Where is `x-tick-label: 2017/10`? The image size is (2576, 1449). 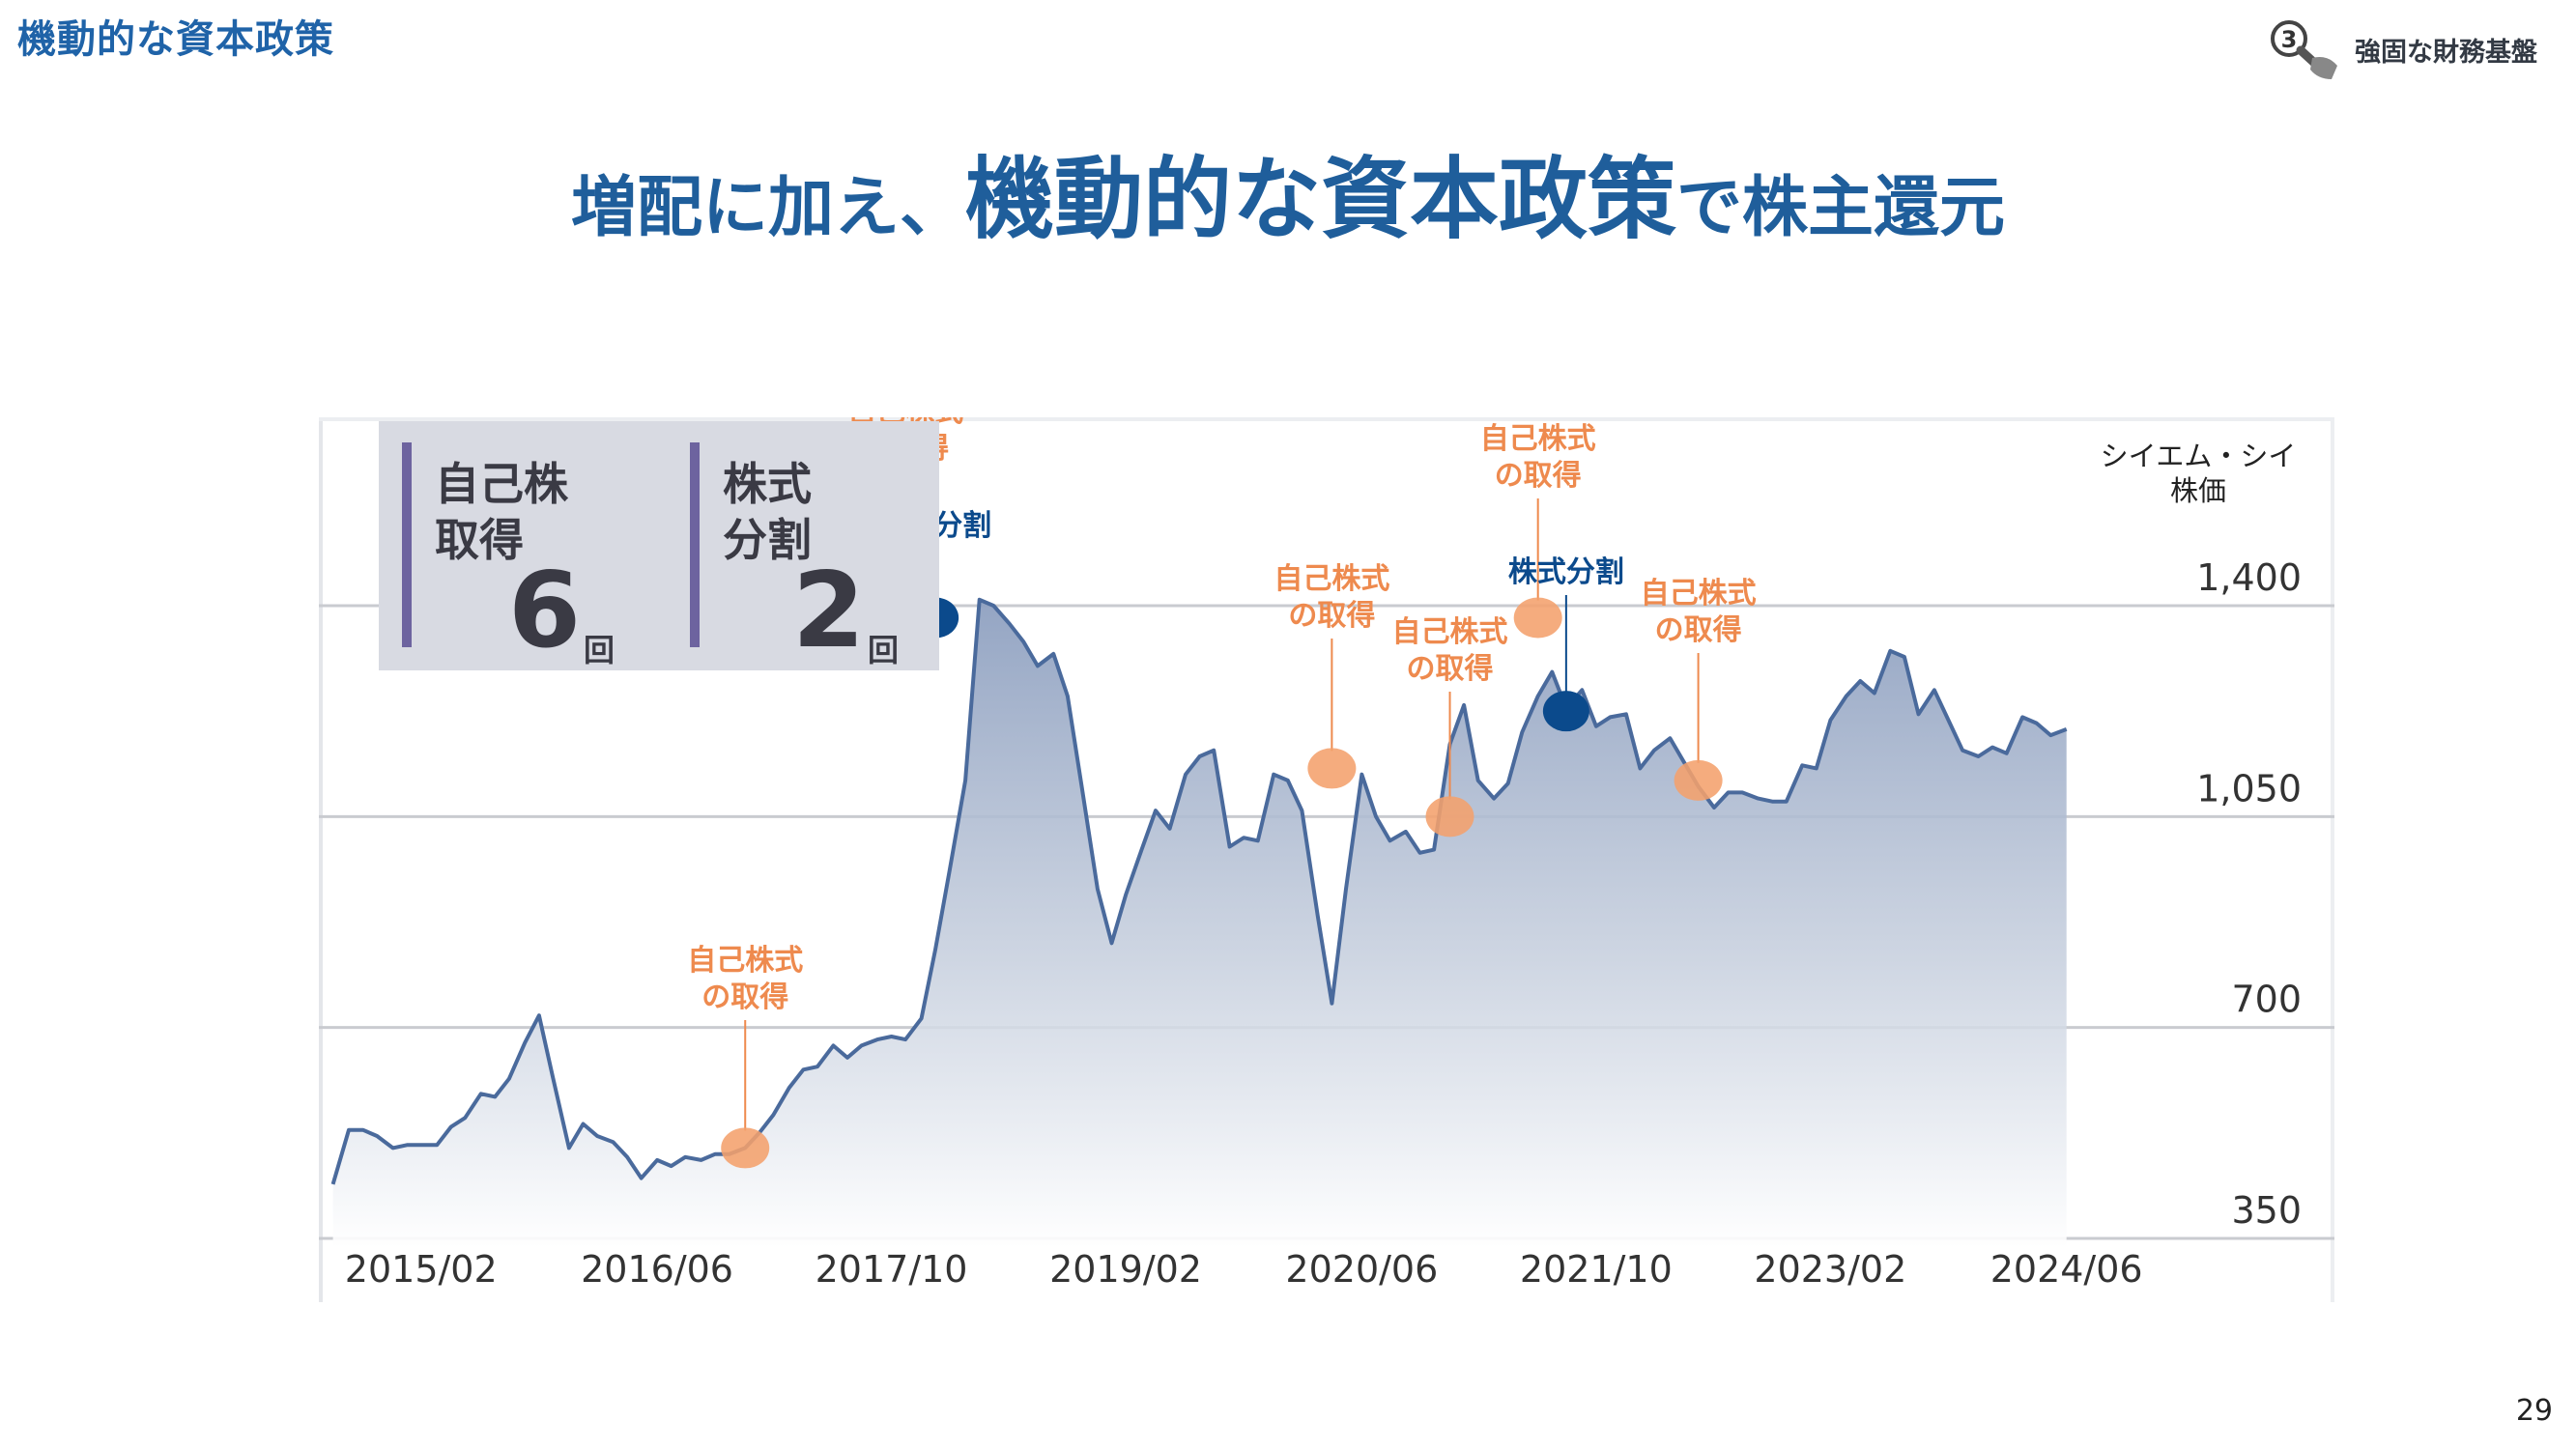
x-tick-label: 2017/10 is located at coordinates (892, 1269).